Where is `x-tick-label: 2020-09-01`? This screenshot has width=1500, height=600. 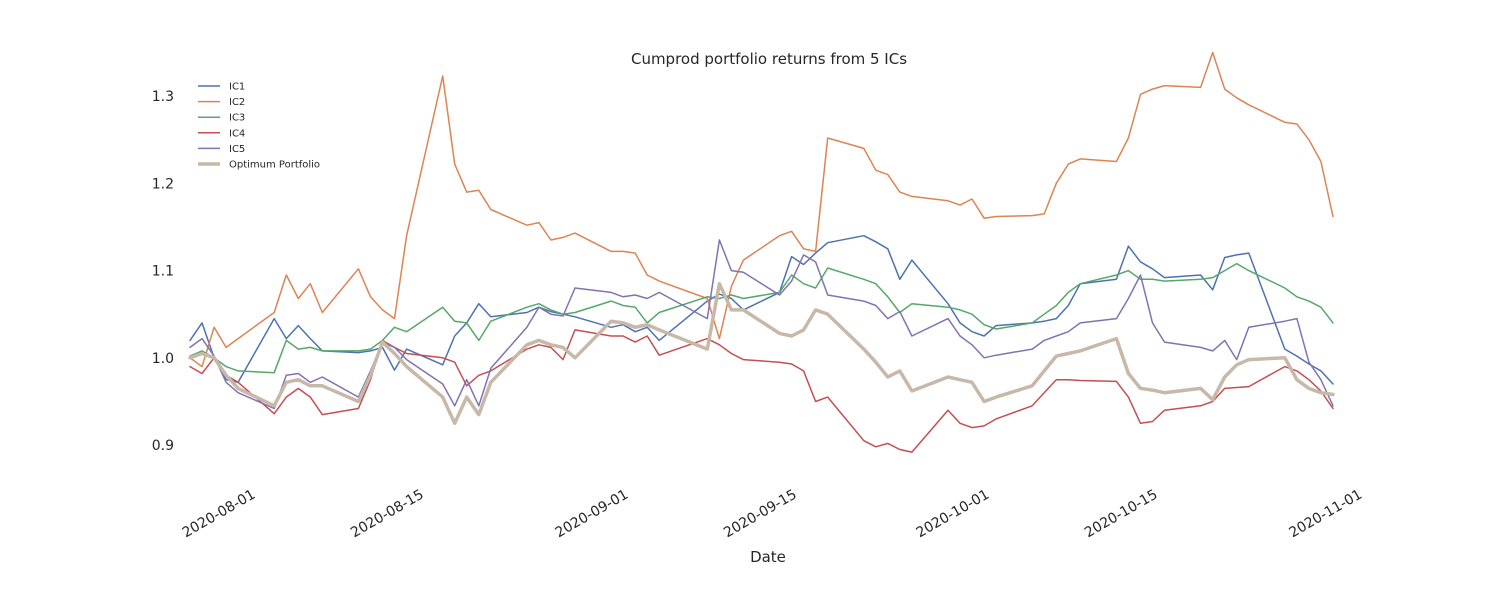 x-tick-label: 2020-09-01 is located at coordinates (592, 514).